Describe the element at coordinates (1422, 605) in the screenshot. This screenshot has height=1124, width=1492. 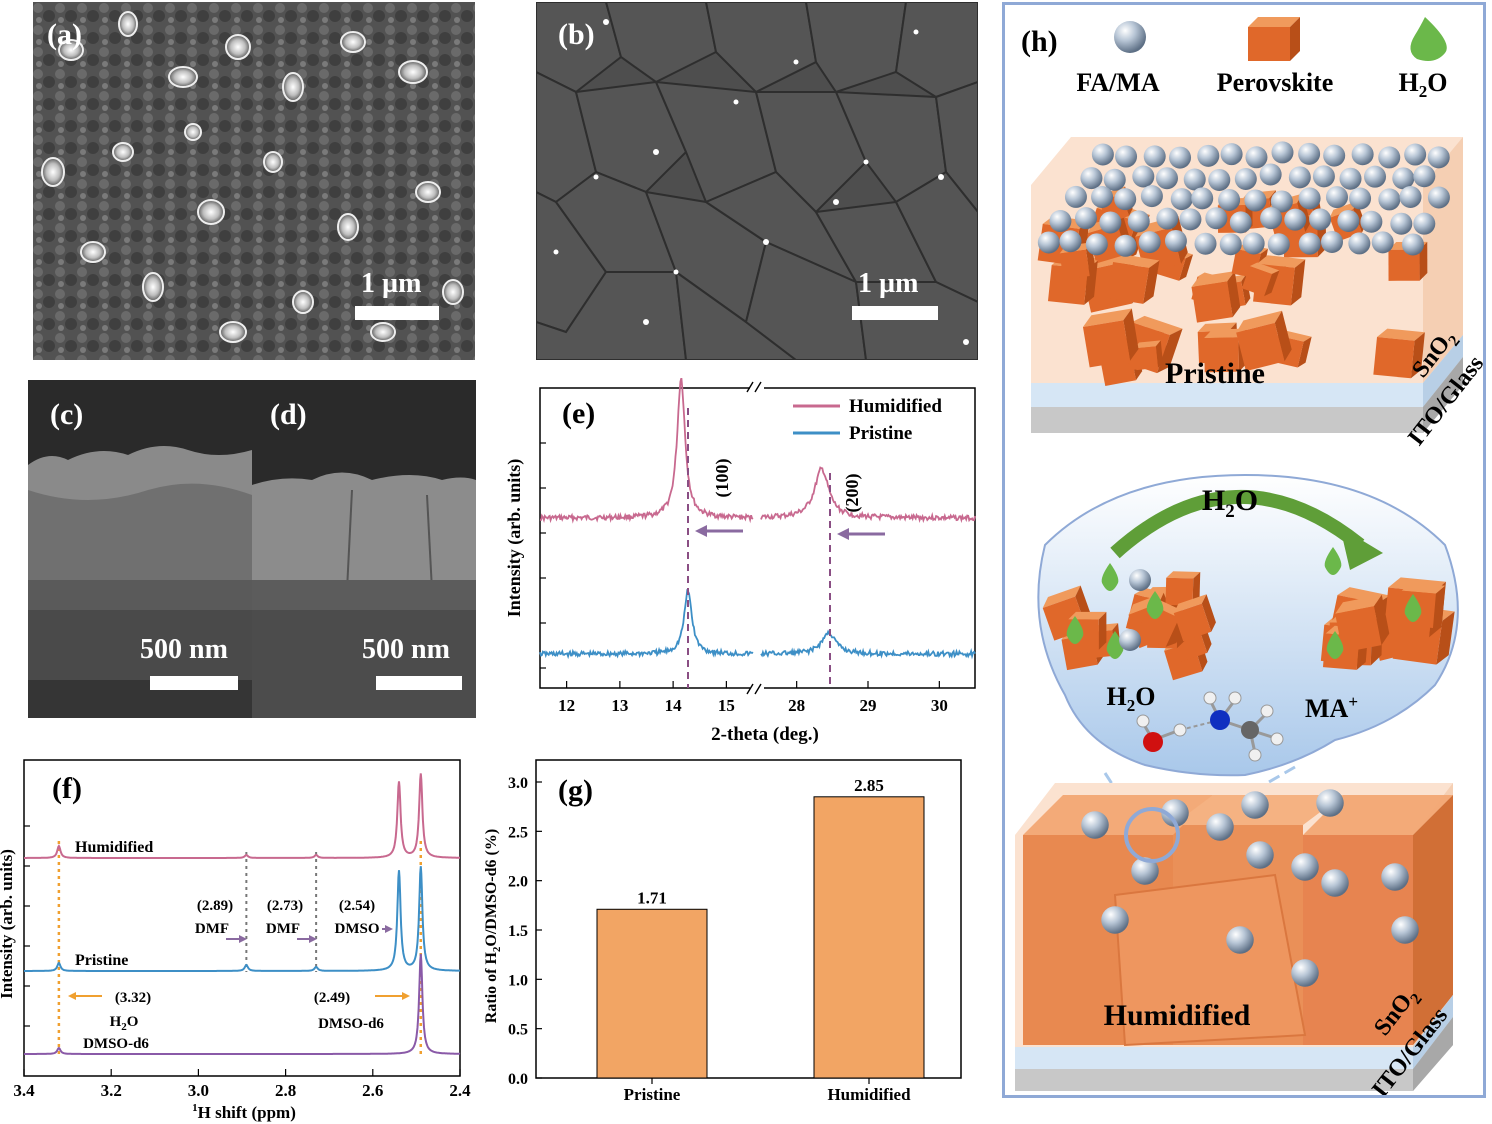
I see `bubble-crystal` at that location.